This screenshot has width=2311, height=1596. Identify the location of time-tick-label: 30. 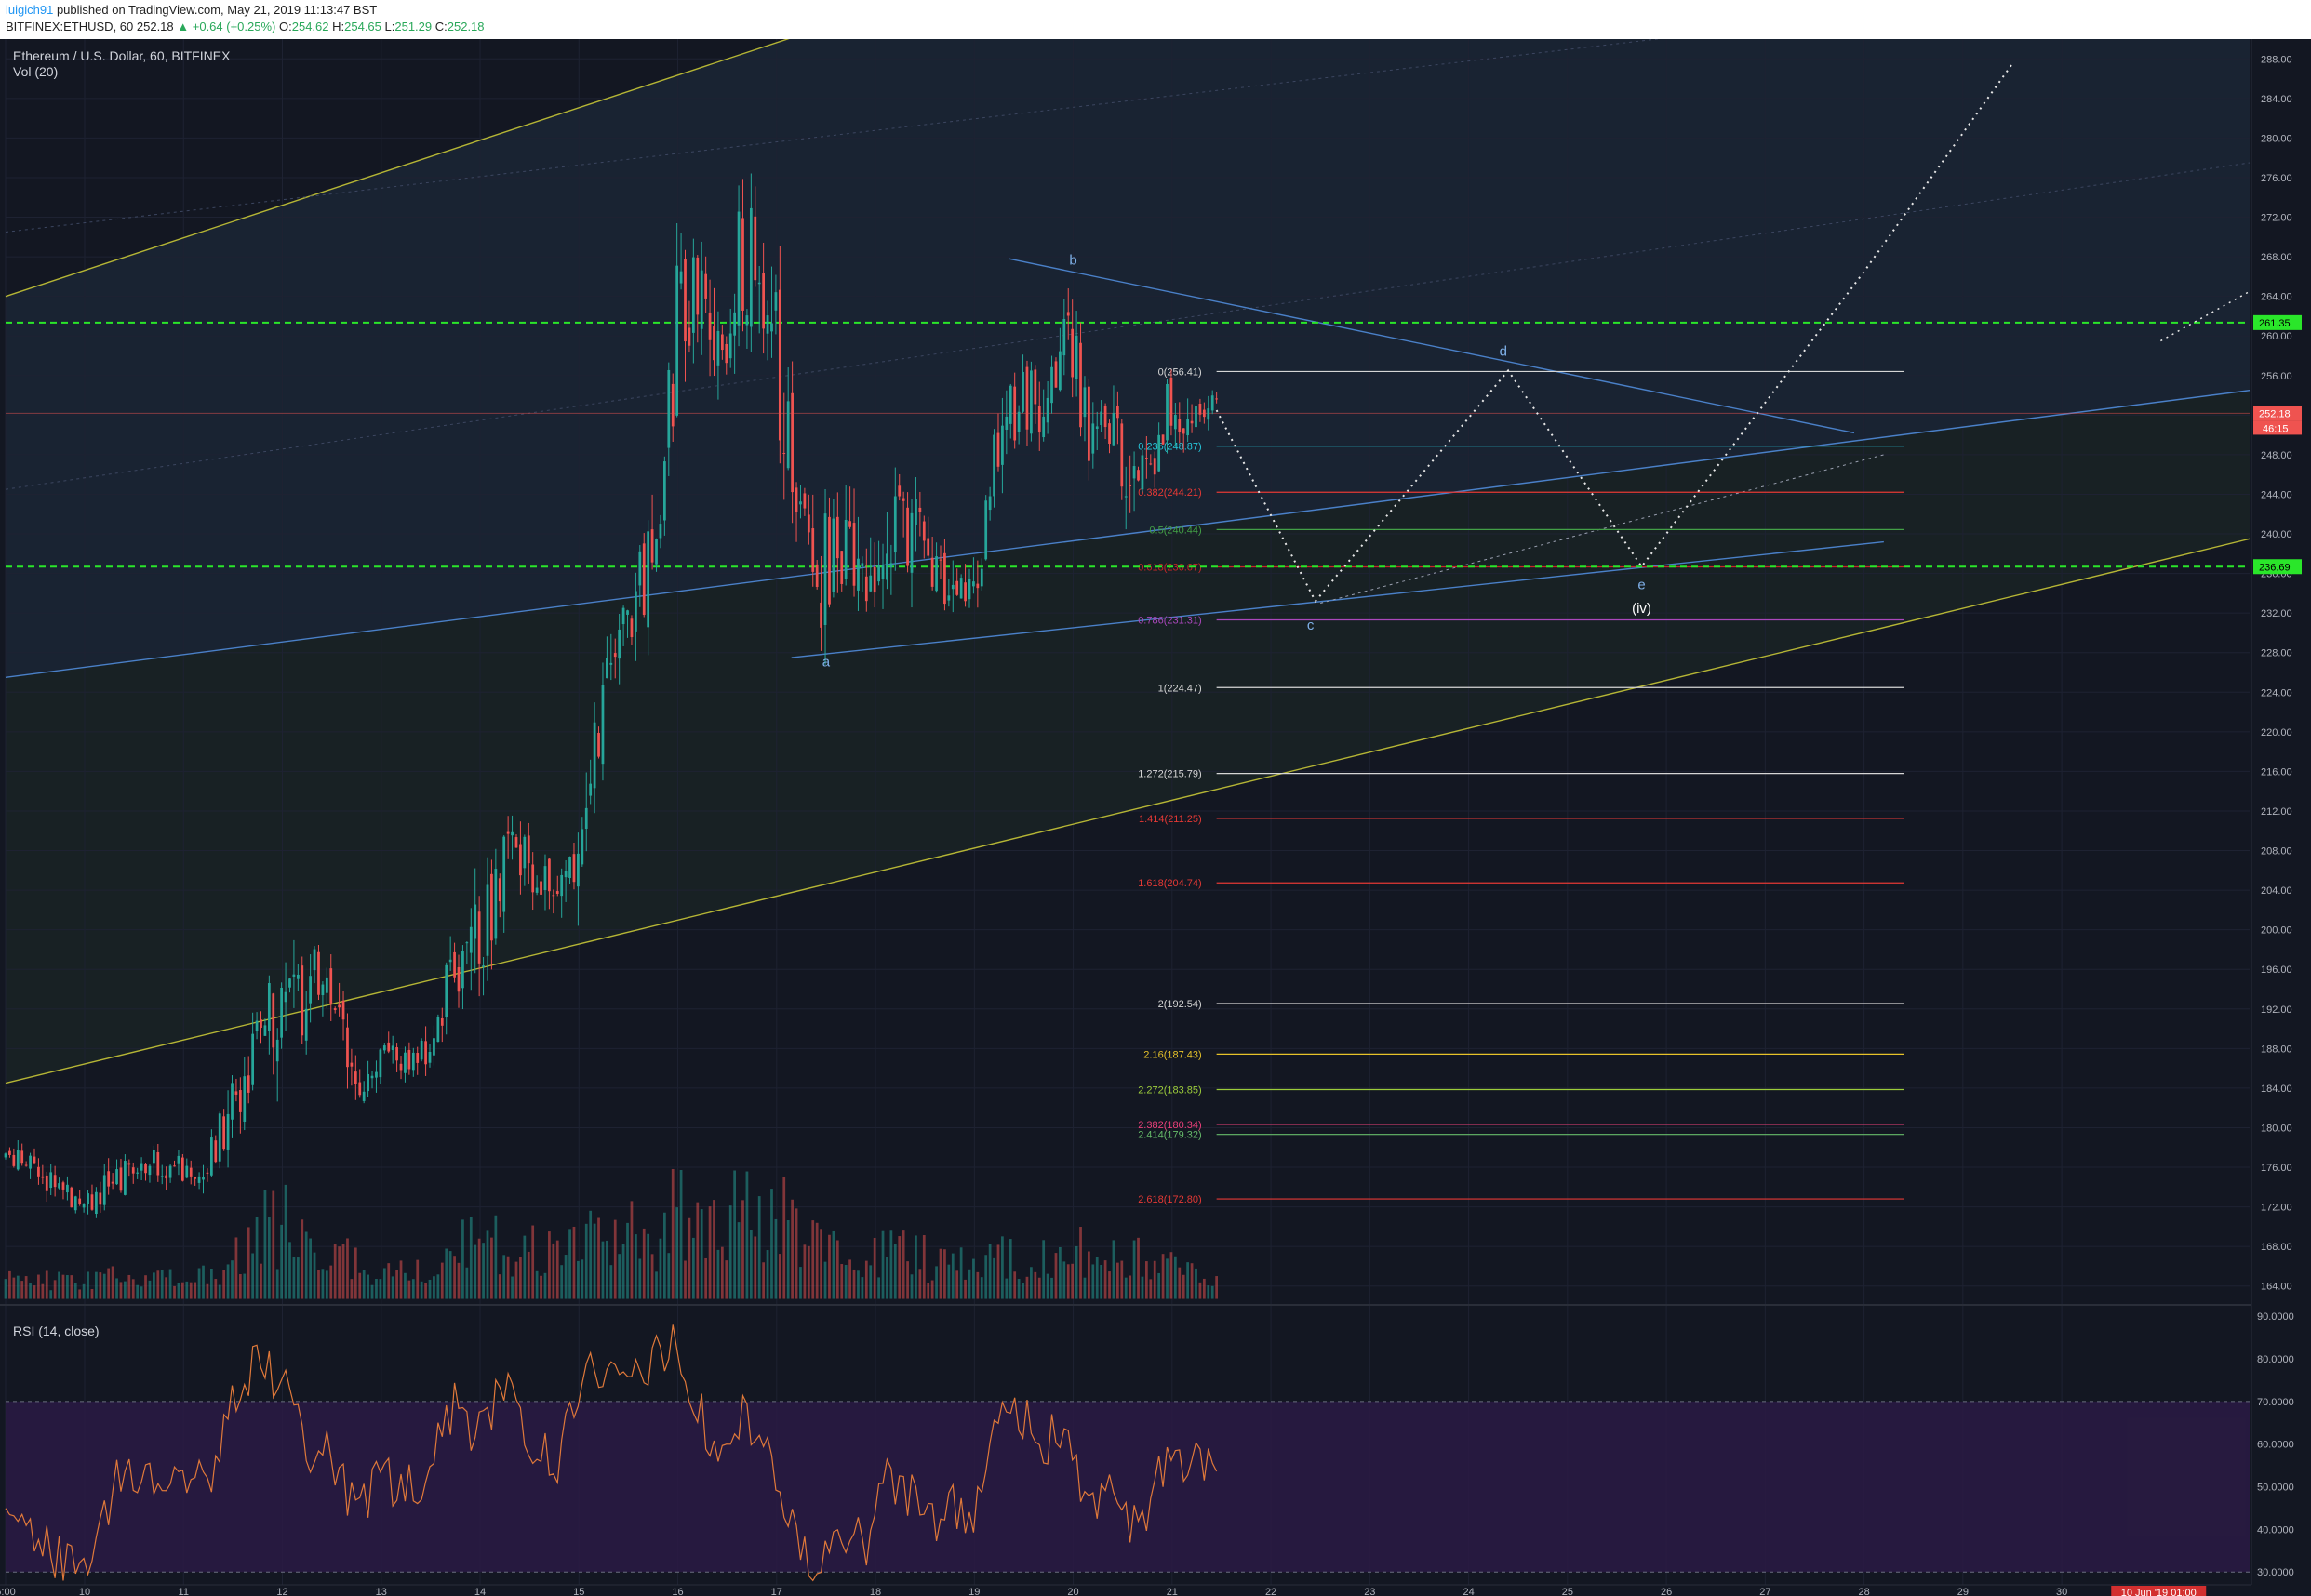
(2061, 1592).